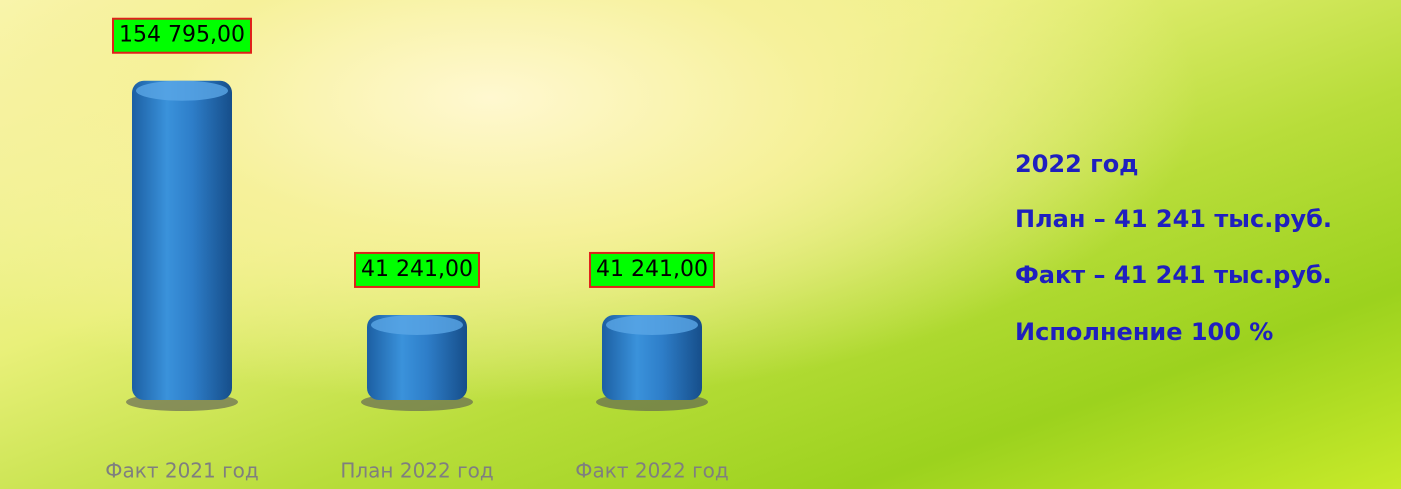 Image resolution: width=1401 pixels, height=489 pixels. I want to click on x-tick-label: План 2022 год, so click(416, 471).